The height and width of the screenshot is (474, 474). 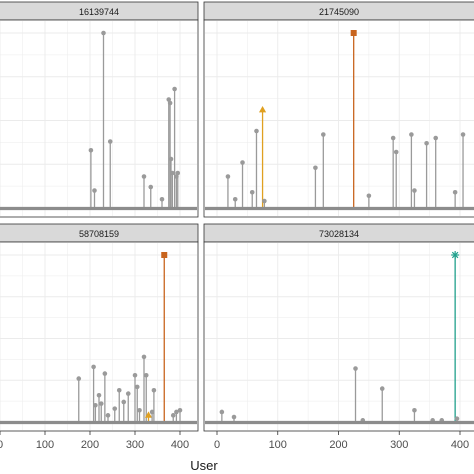 What do you see at coordinates (339, 12) in the screenshot?
I see `facet-strip-label: 21745090` at bounding box center [339, 12].